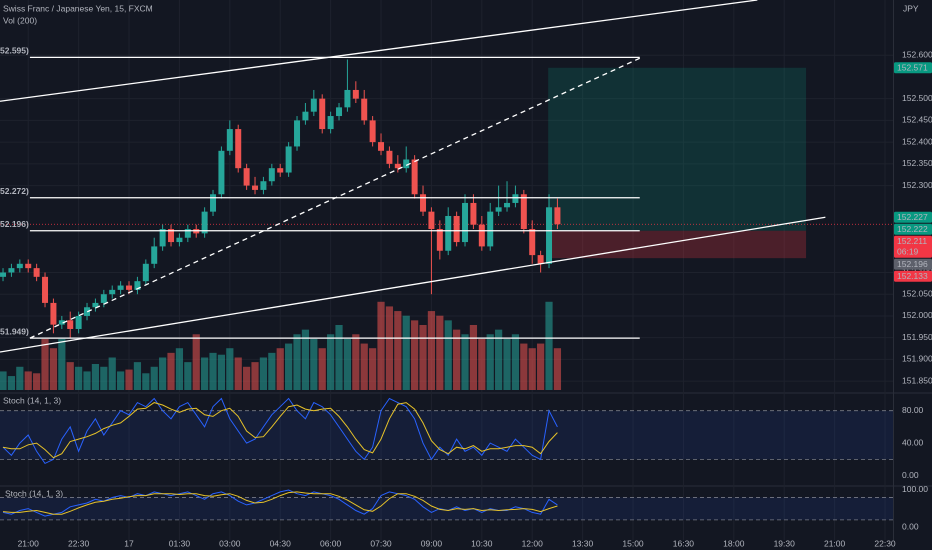 This screenshot has width=932, height=550. I want to click on y-tick-label: 152.050, so click(917, 293).